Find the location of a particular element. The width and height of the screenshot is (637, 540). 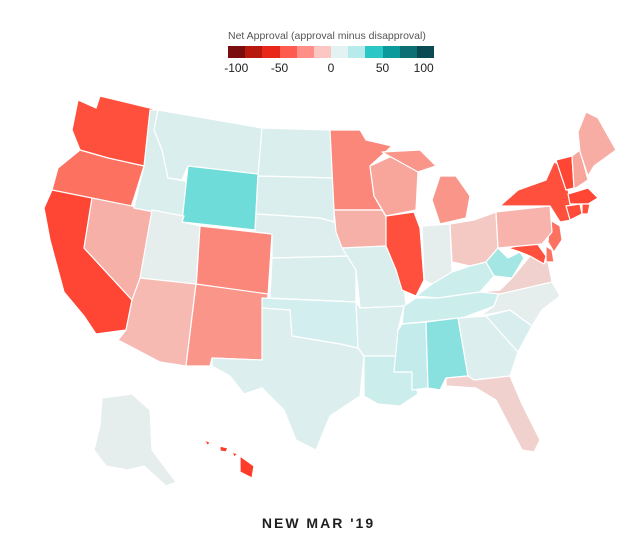

legend-color-scale is located at coordinates (331, 52).